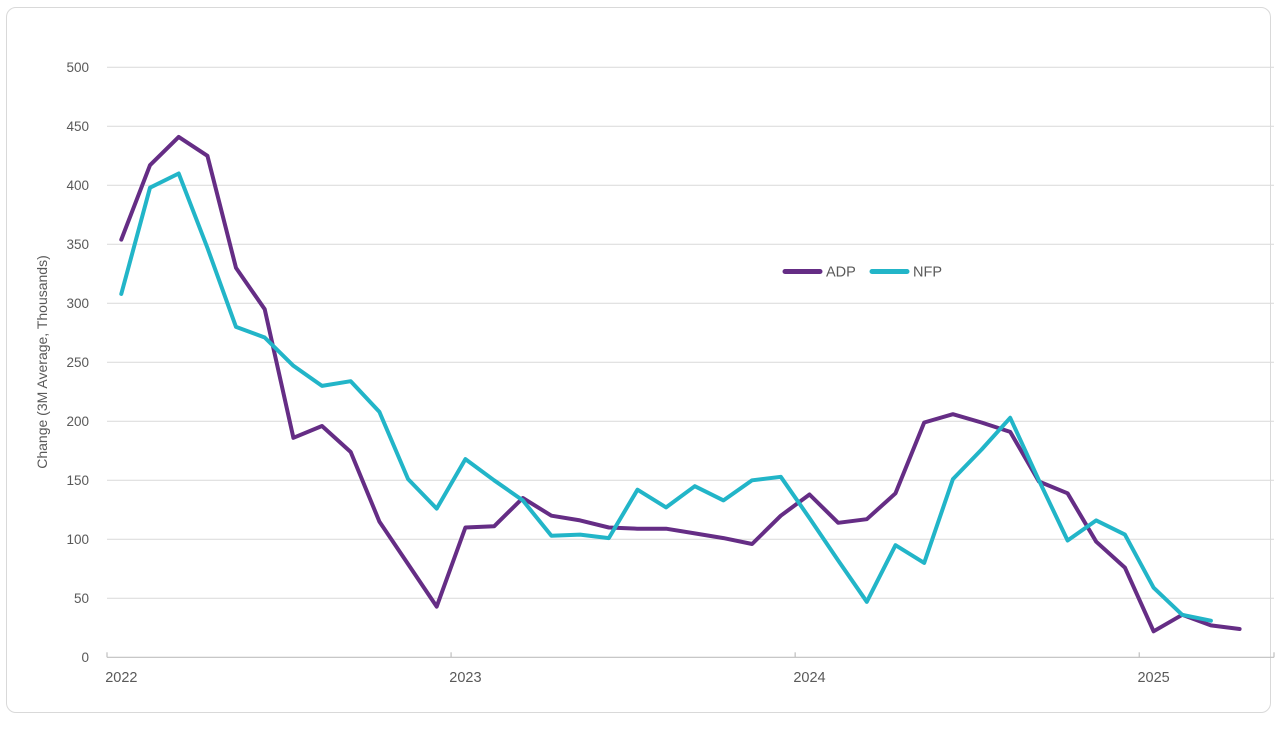 Image resolution: width=1280 pixels, height=729 pixels. What do you see at coordinates (77, 126) in the screenshot?
I see `y-tick-label: 450` at bounding box center [77, 126].